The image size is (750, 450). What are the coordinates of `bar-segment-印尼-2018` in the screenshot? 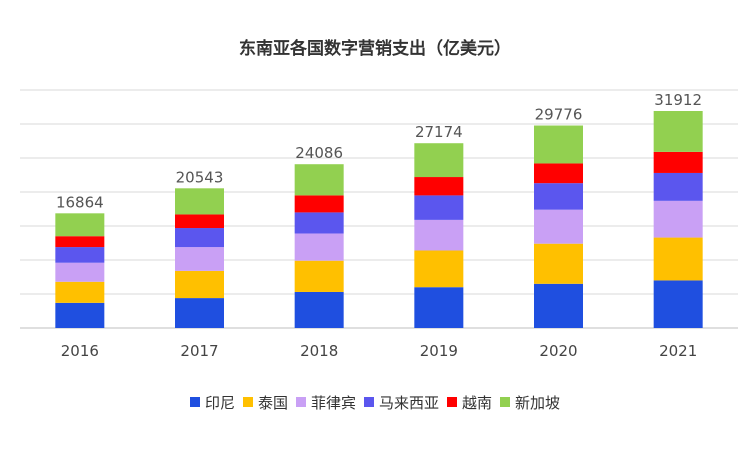 It's located at (319, 309).